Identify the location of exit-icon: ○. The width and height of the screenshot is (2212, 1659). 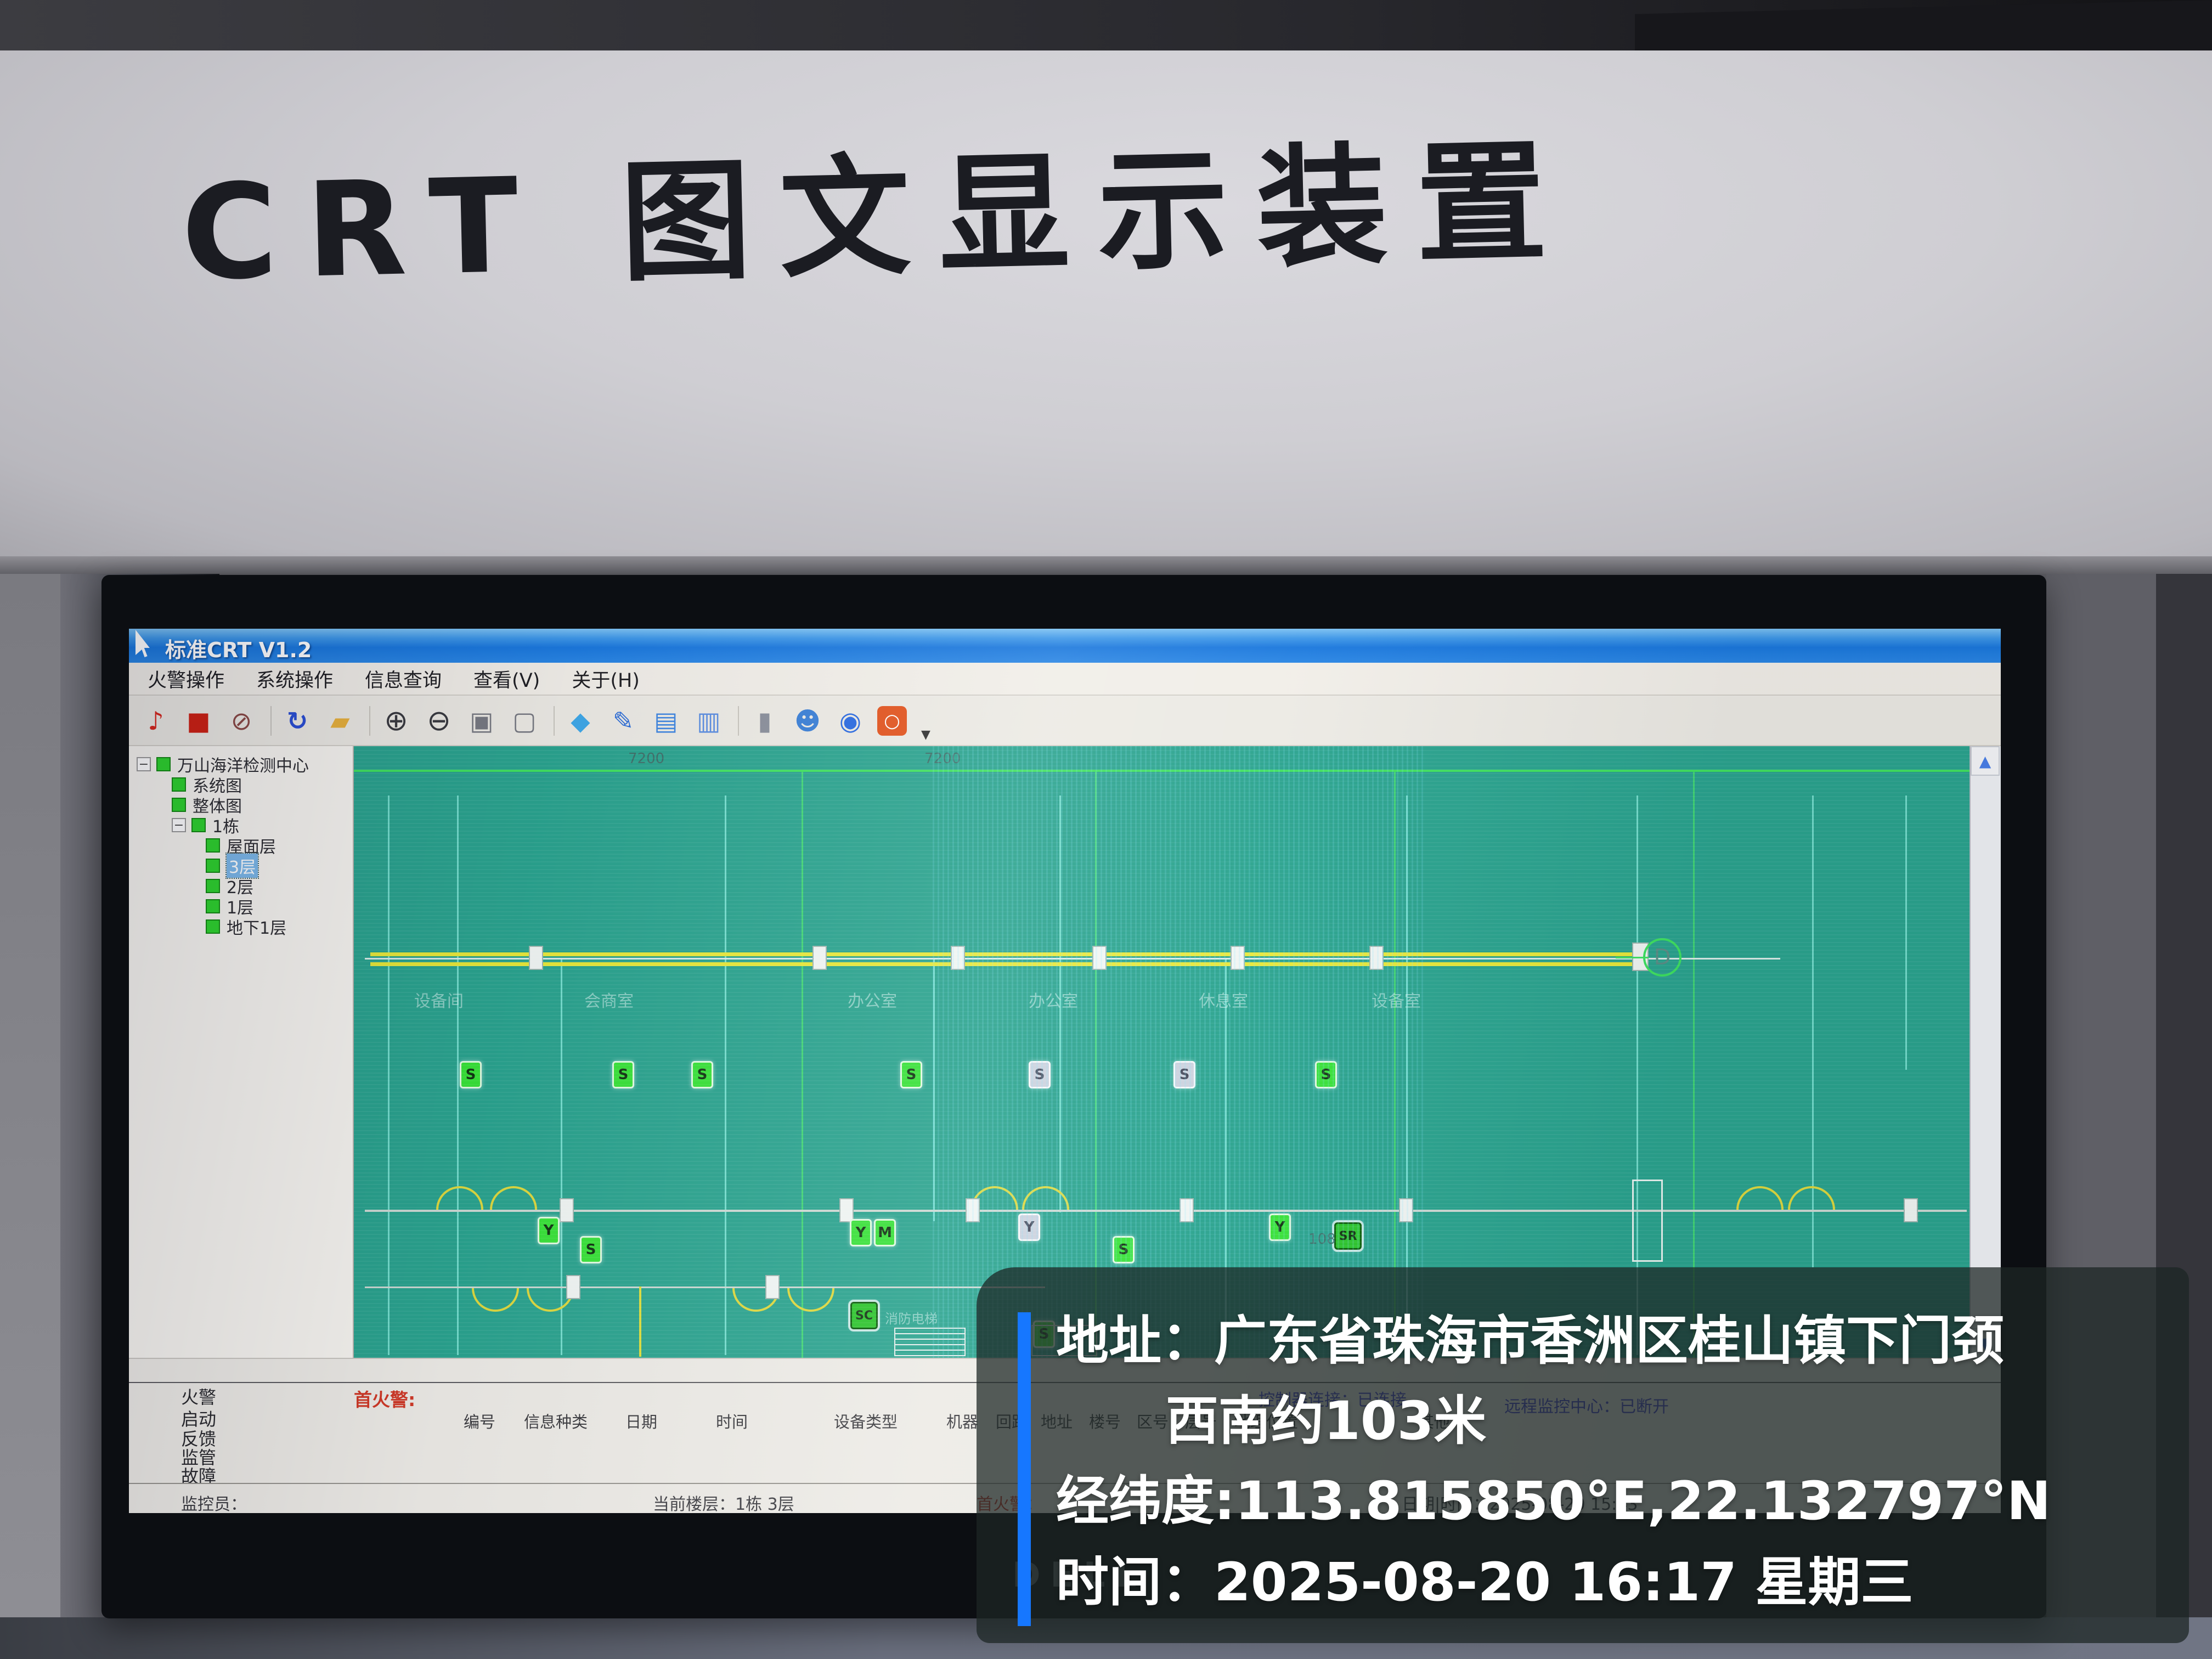
(892, 721).